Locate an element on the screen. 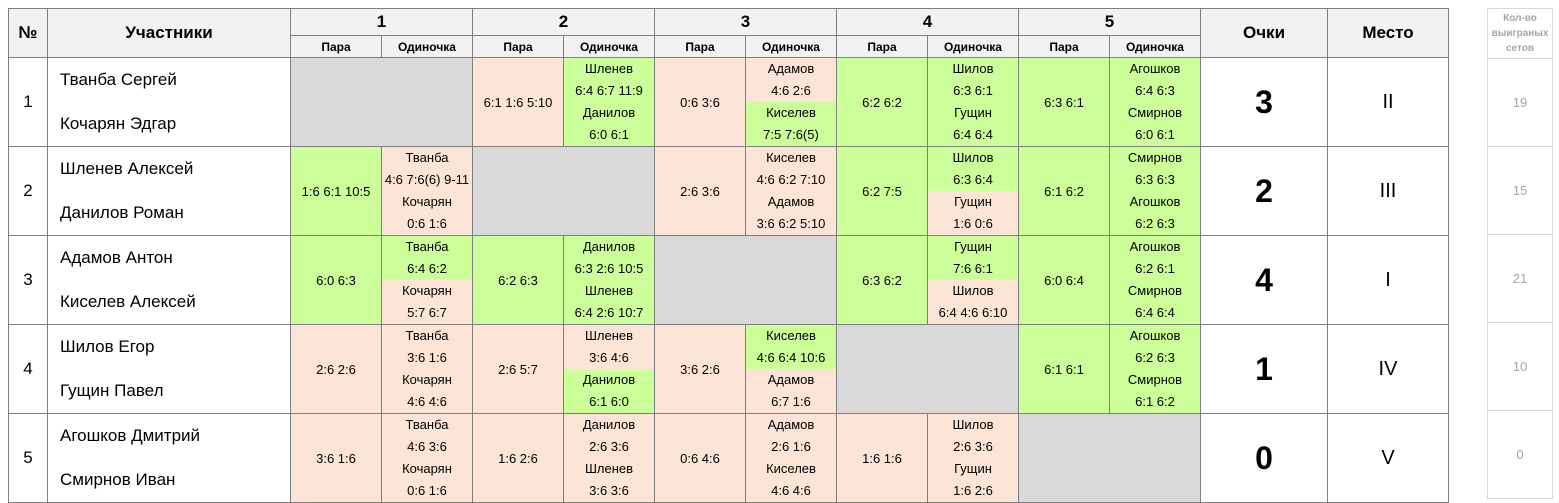 The height and width of the screenshot is (503, 1559). singles-cell: Тванба 4:6 3:6 Кочарян 0:6 1:6 is located at coordinates (427, 458).